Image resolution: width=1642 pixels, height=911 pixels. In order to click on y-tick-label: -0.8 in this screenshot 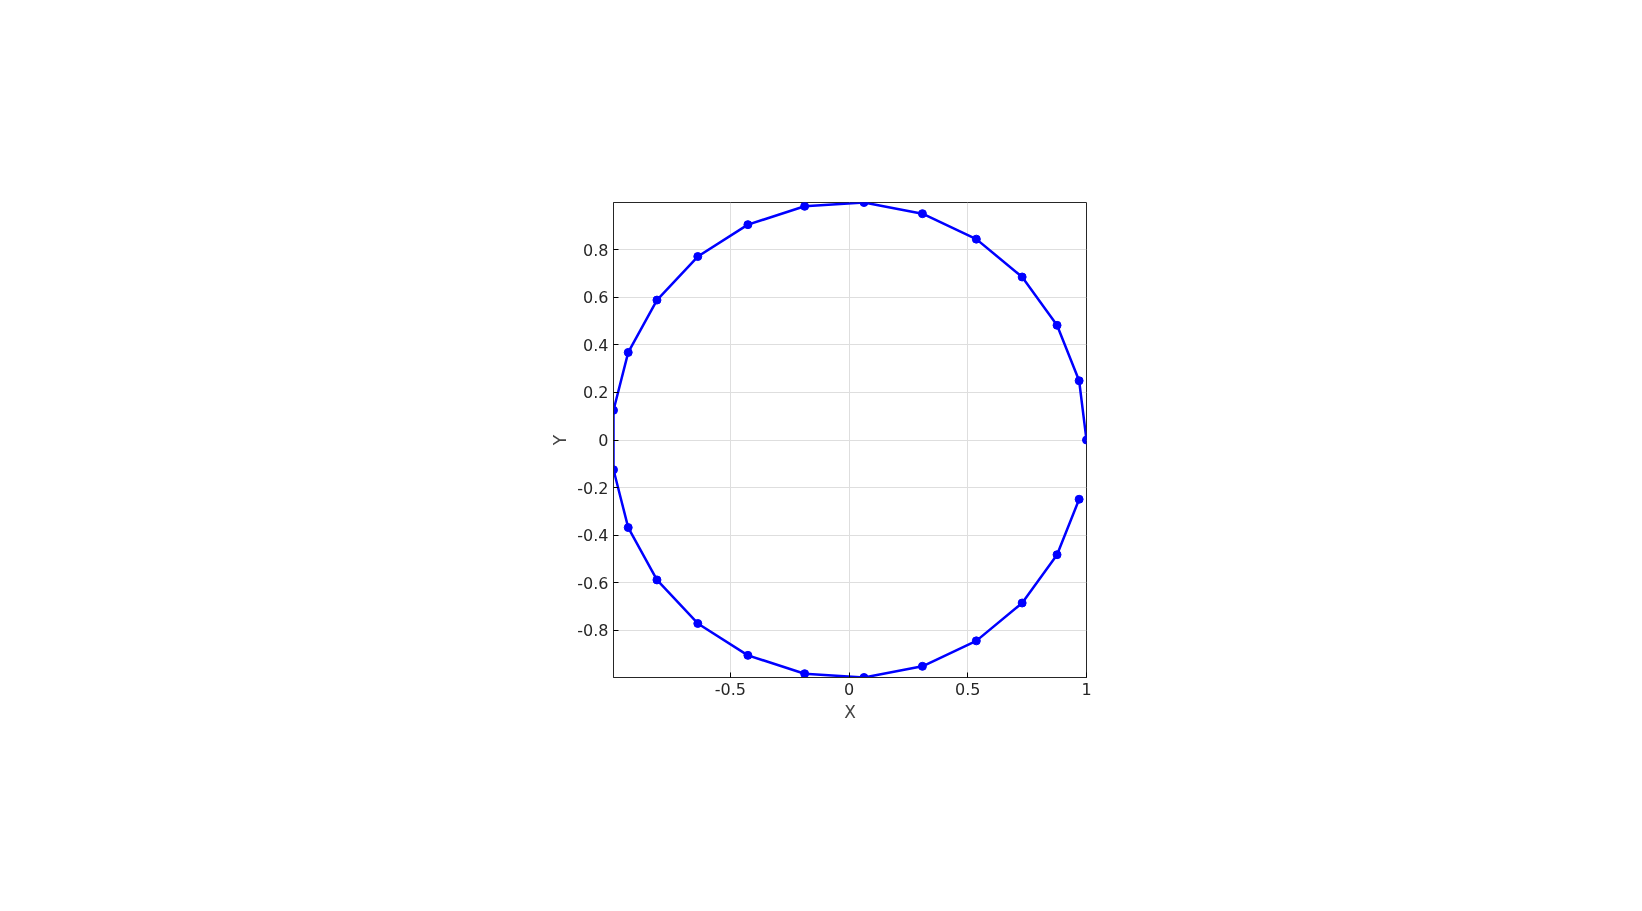, I will do `click(593, 631)`.